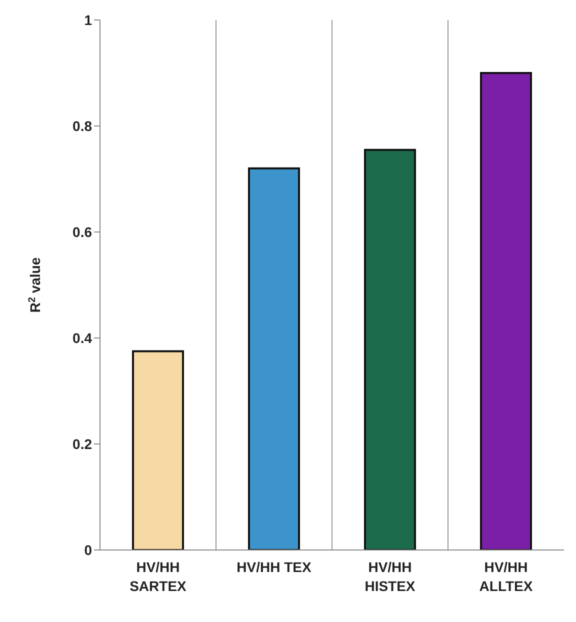  I want to click on x-tick-label: HV/HH SARTEX, so click(159, 576).